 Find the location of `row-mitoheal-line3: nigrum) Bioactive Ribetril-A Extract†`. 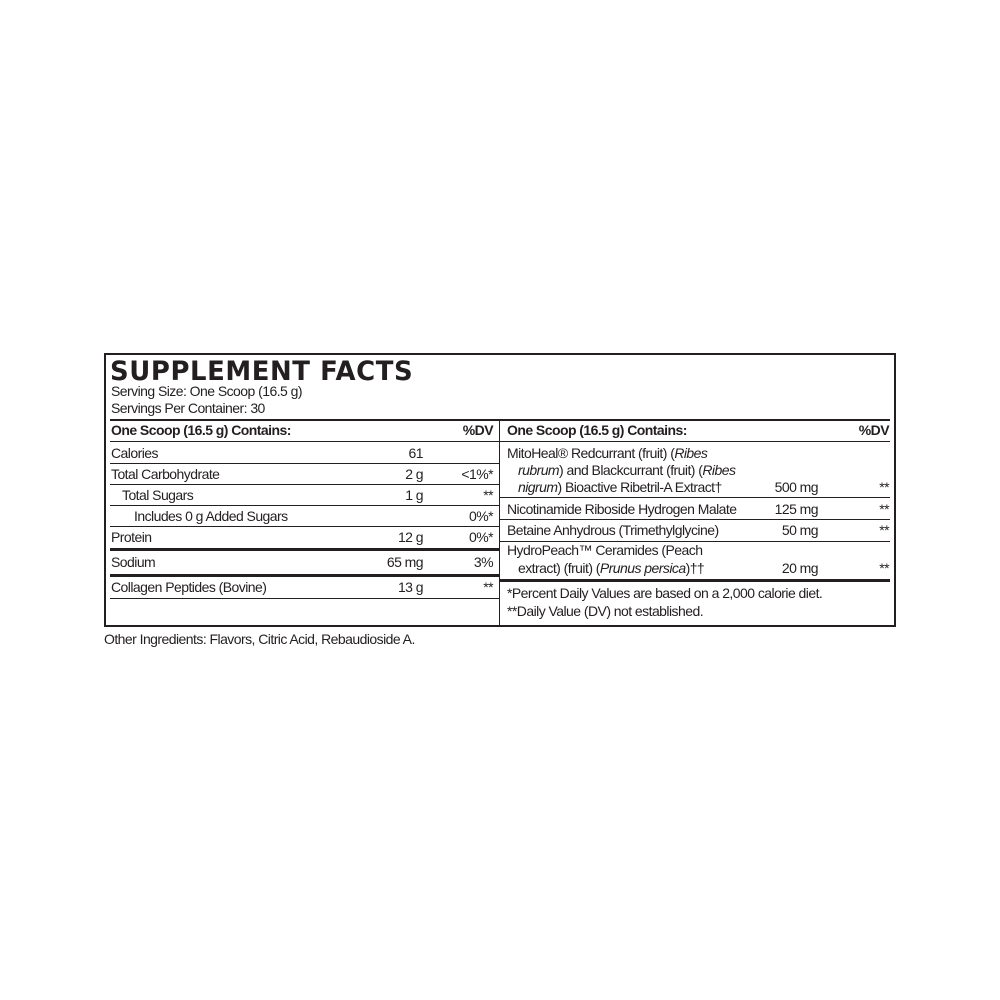

row-mitoheal-line3: nigrum) Bioactive Ribetril-A Extract† is located at coordinates (620, 487).